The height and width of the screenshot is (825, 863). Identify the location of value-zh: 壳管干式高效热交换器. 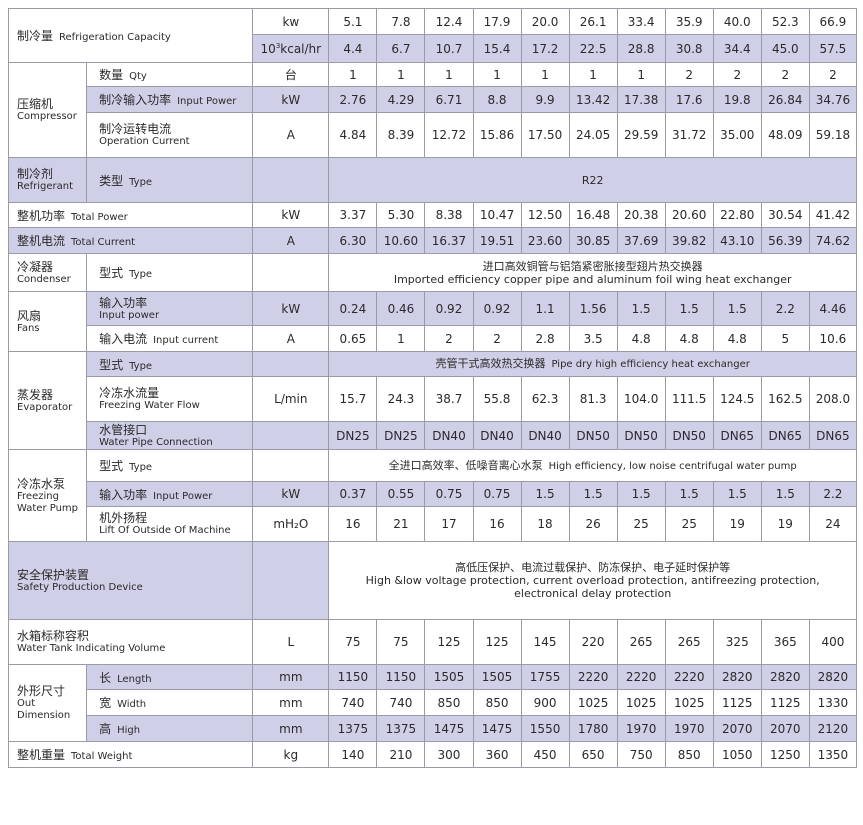
(490, 363).